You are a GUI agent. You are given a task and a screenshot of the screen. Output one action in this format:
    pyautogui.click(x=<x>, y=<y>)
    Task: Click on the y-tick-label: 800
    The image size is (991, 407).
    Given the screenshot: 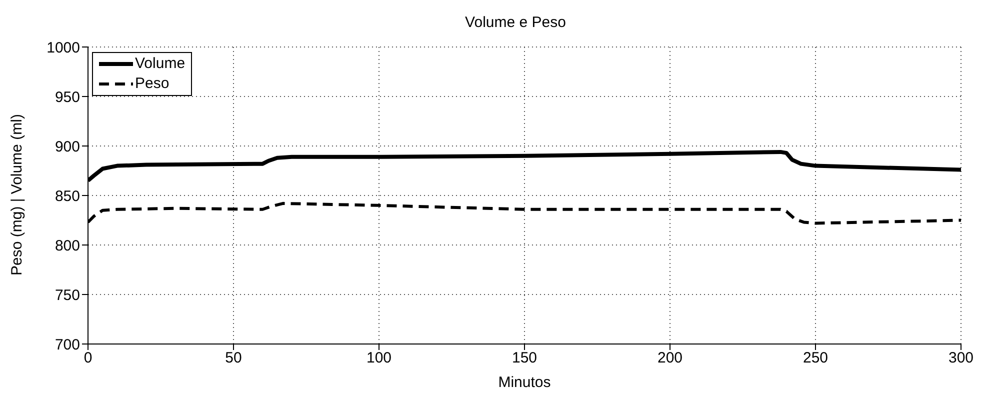 What is the action you would take?
    pyautogui.click(x=67, y=245)
    